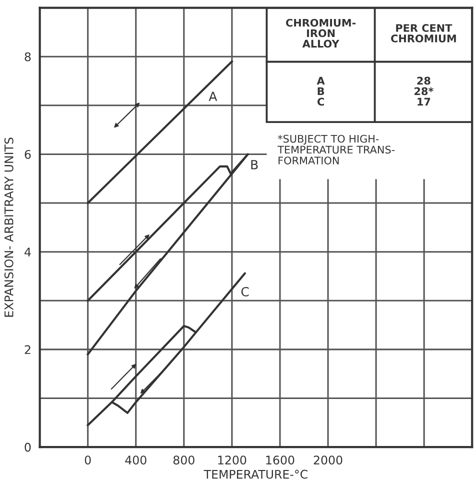  I want to click on x-tick-label: 400, so click(135, 460).